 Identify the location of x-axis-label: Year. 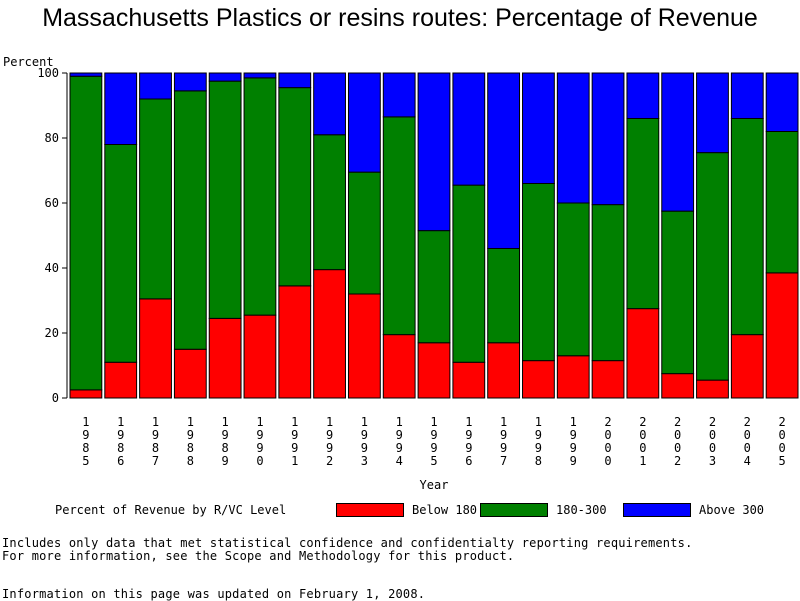
(434, 485).